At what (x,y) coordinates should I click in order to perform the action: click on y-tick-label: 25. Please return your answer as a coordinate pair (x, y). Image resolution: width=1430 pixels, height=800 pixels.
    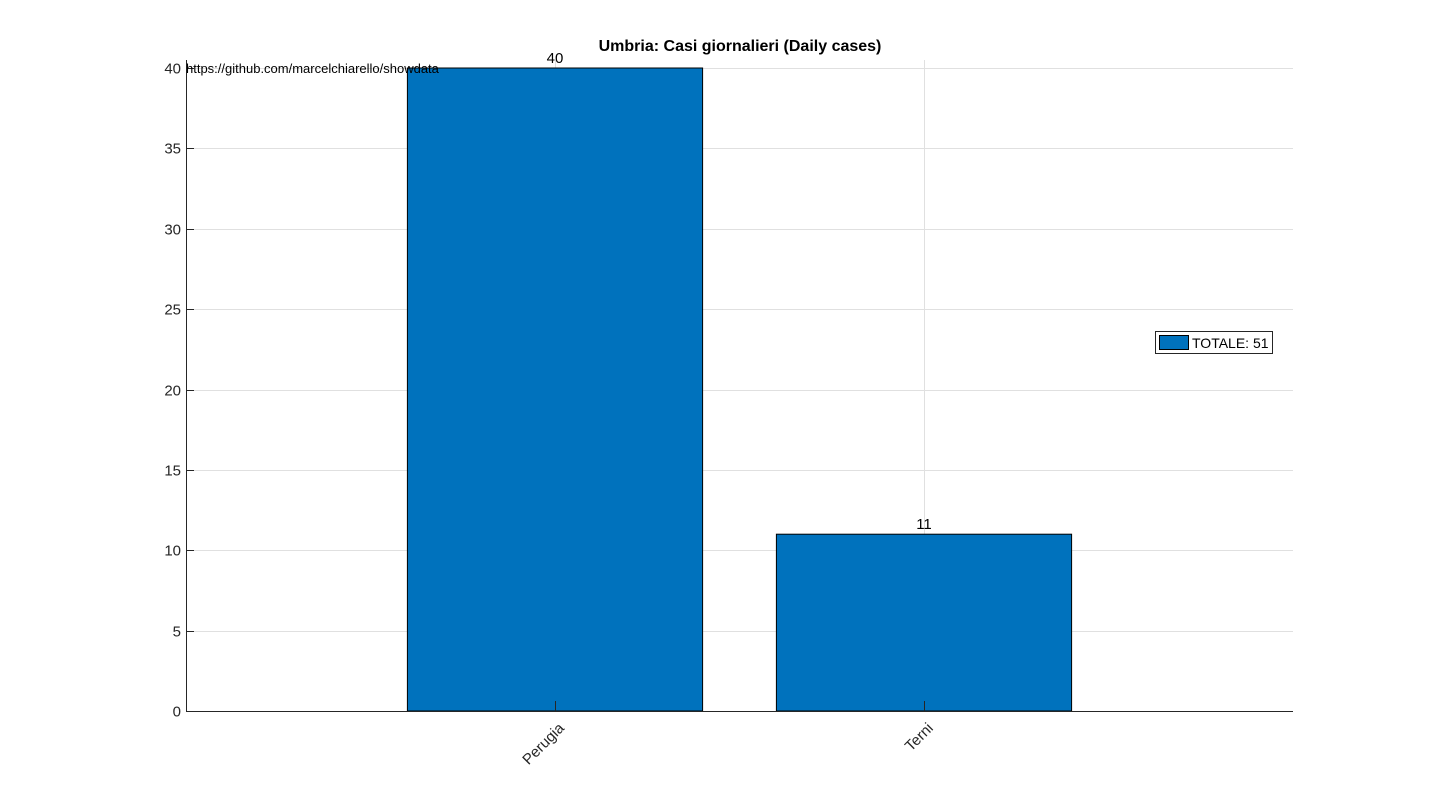
    Looking at the image, I should click on (172, 310).